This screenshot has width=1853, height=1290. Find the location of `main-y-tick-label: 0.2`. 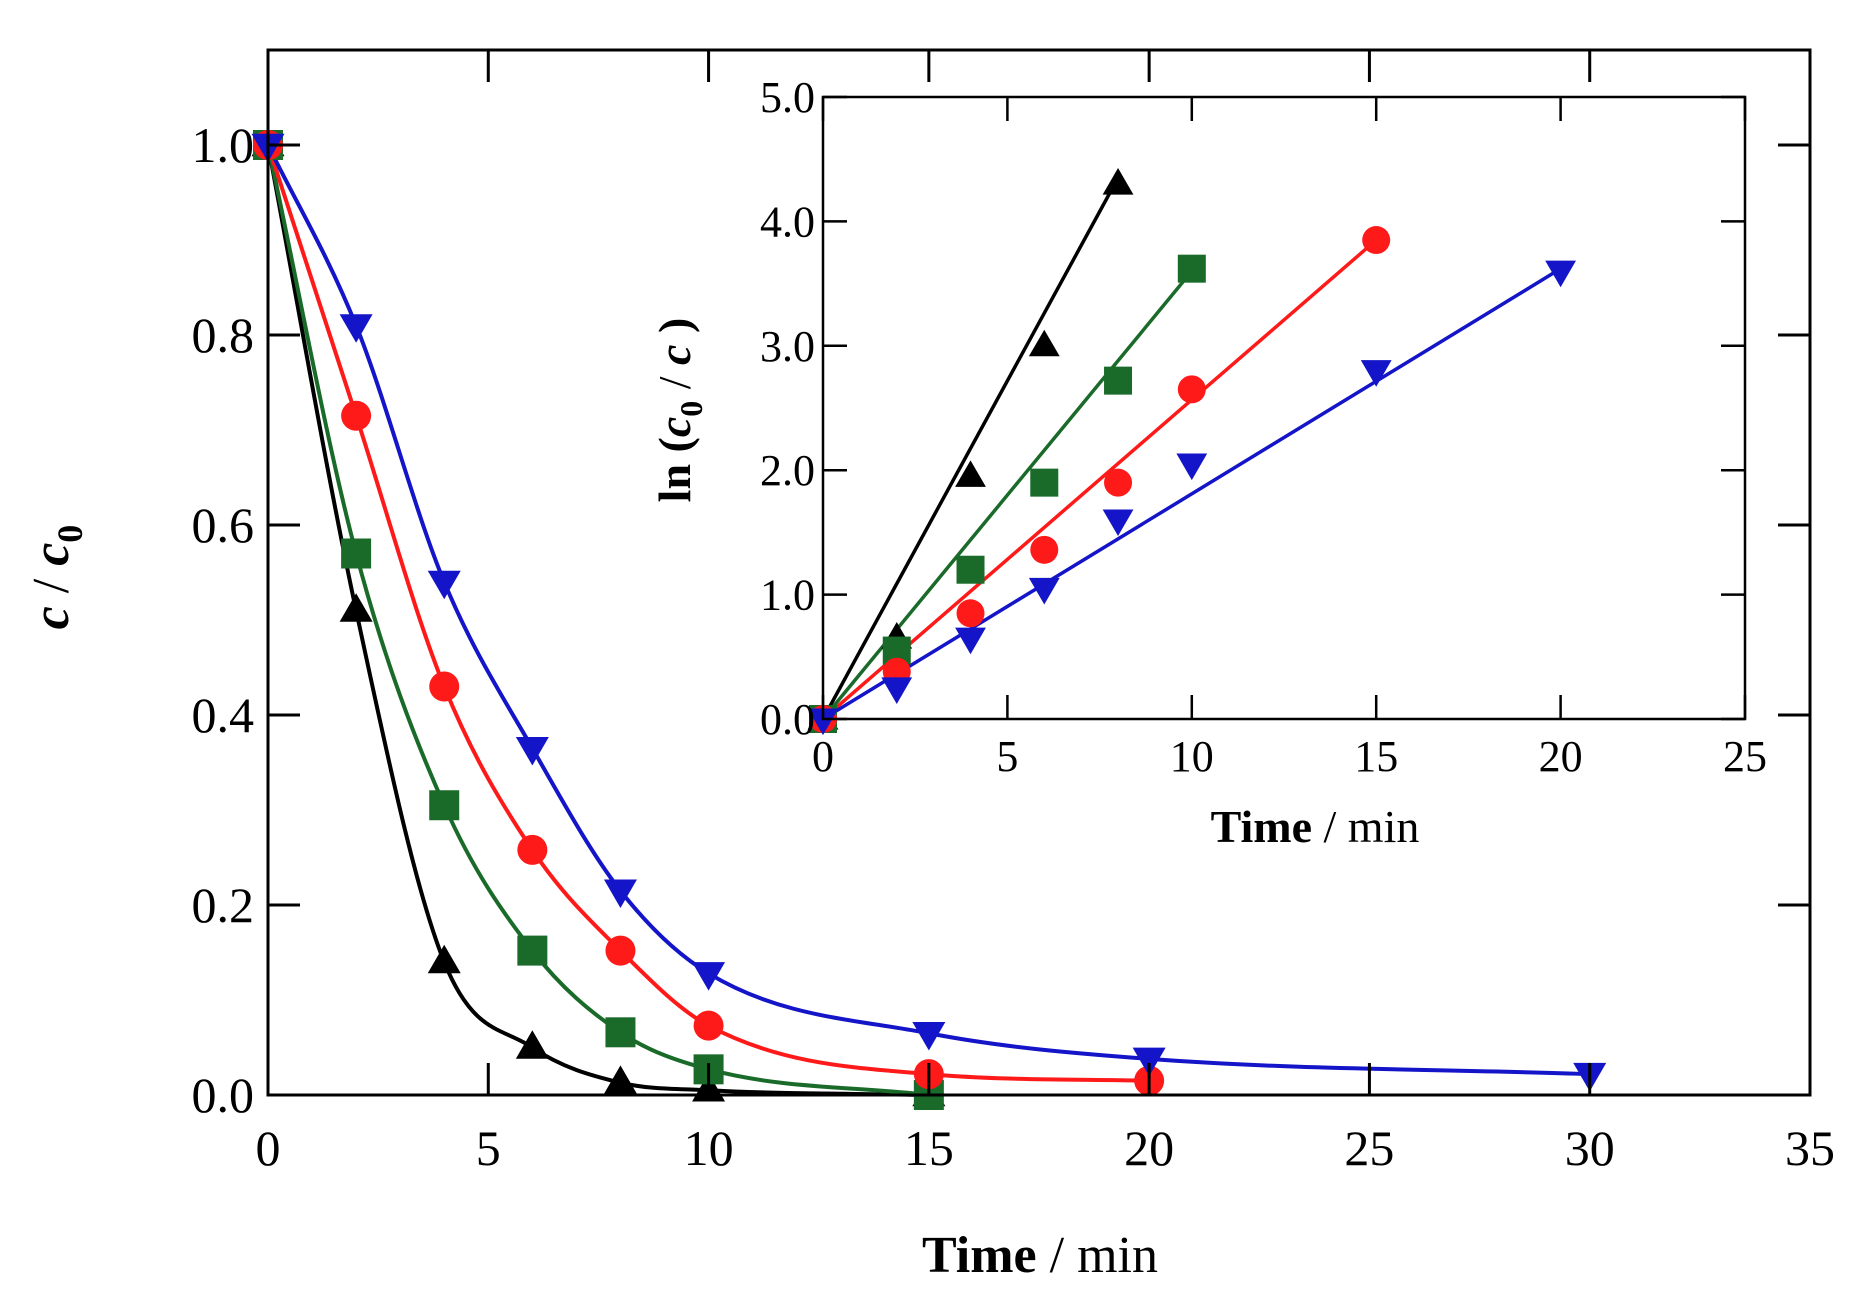

main-y-tick-label: 0.2 is located at coordinates (223, 905).